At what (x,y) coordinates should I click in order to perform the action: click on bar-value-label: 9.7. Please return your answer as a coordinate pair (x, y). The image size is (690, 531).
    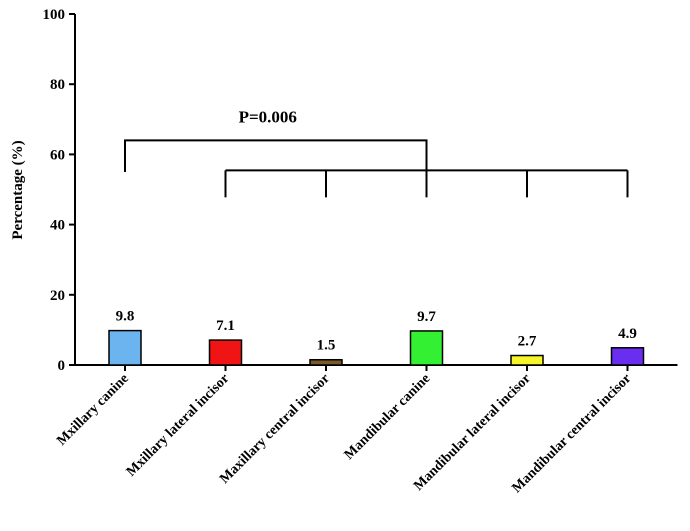
    Looking at the image, I should click on (426, 317).